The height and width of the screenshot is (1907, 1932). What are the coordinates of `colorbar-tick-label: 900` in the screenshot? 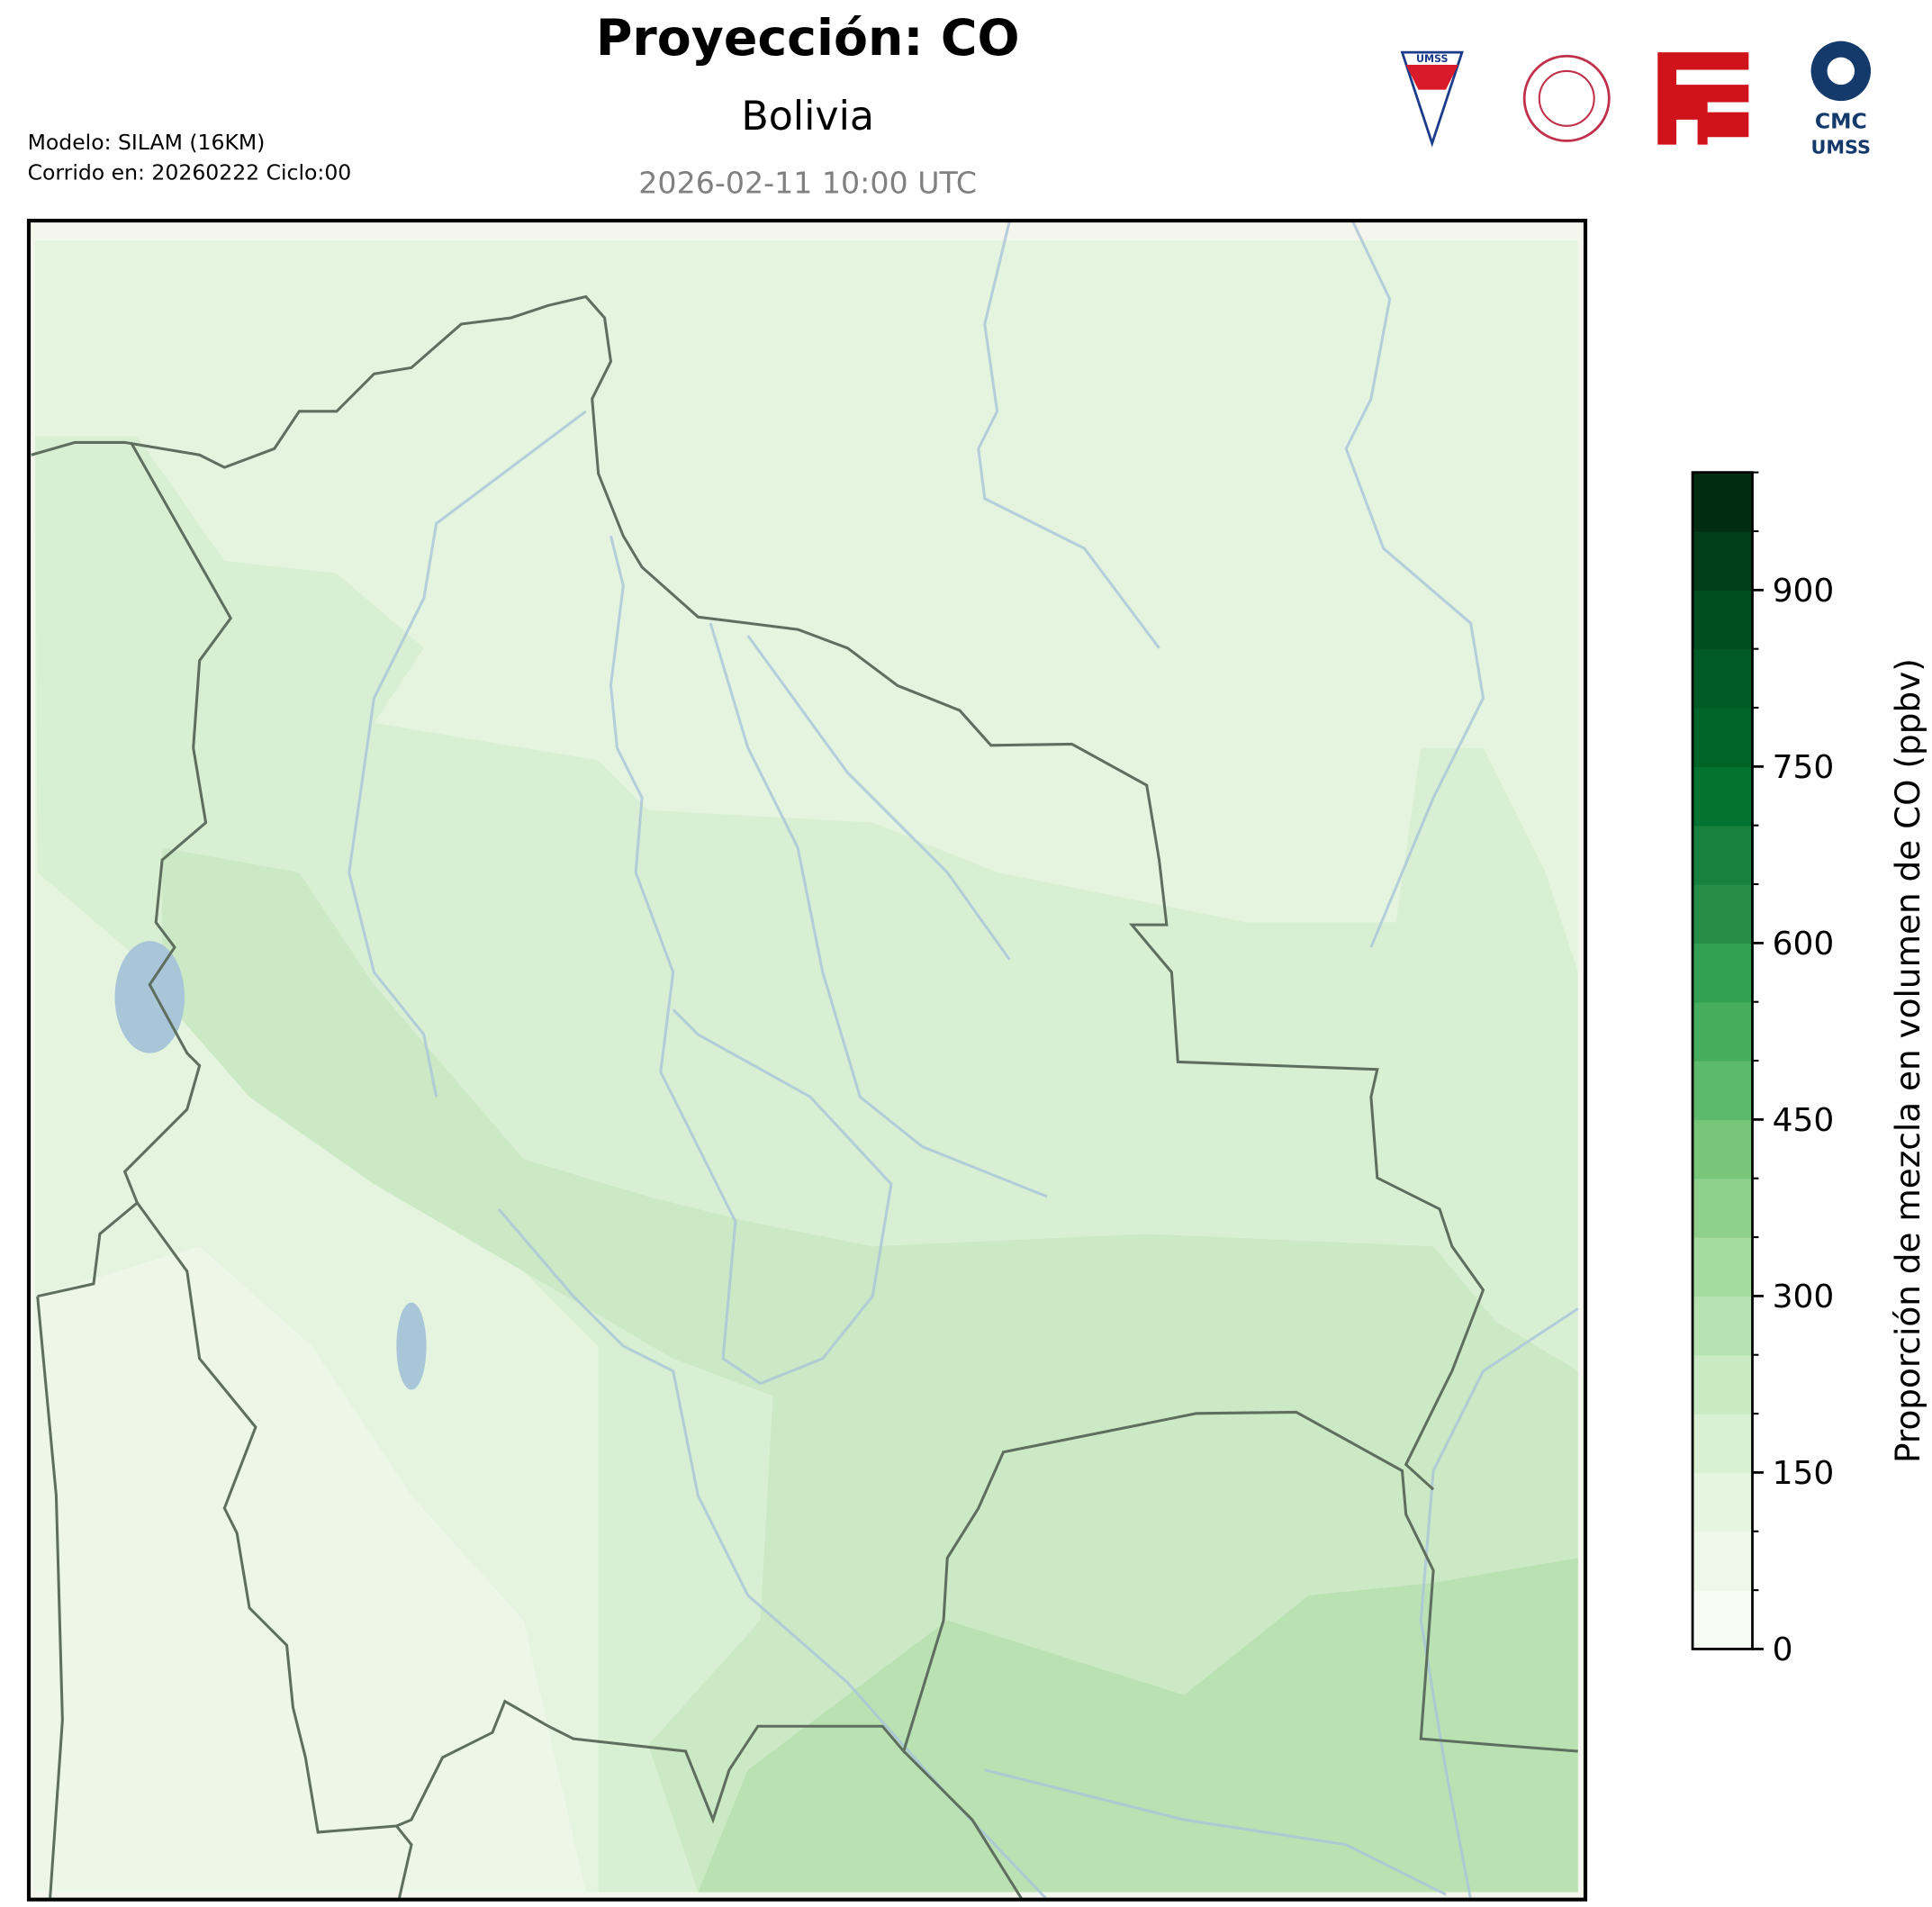 It's located at (1804, 591).